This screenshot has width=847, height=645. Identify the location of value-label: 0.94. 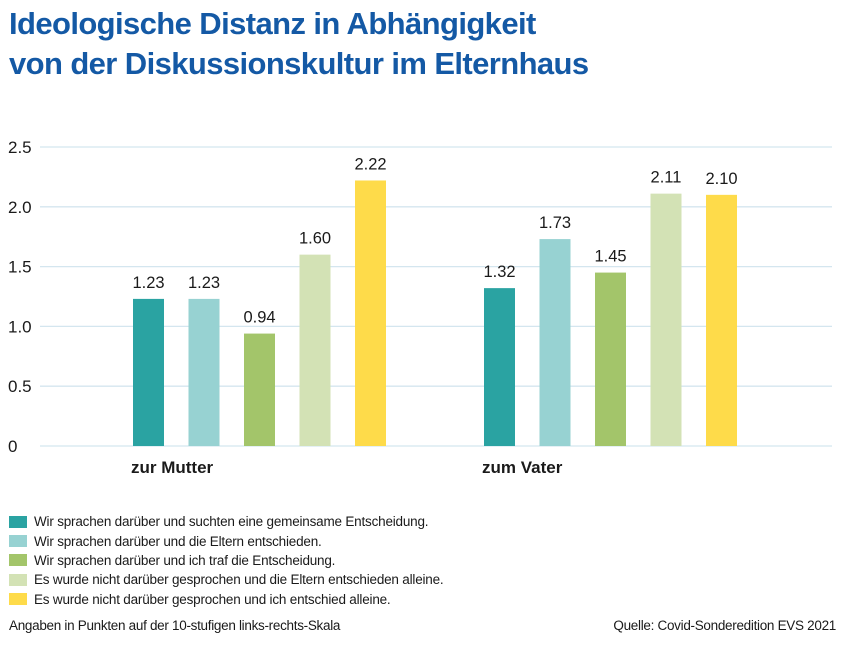
(259, 318).